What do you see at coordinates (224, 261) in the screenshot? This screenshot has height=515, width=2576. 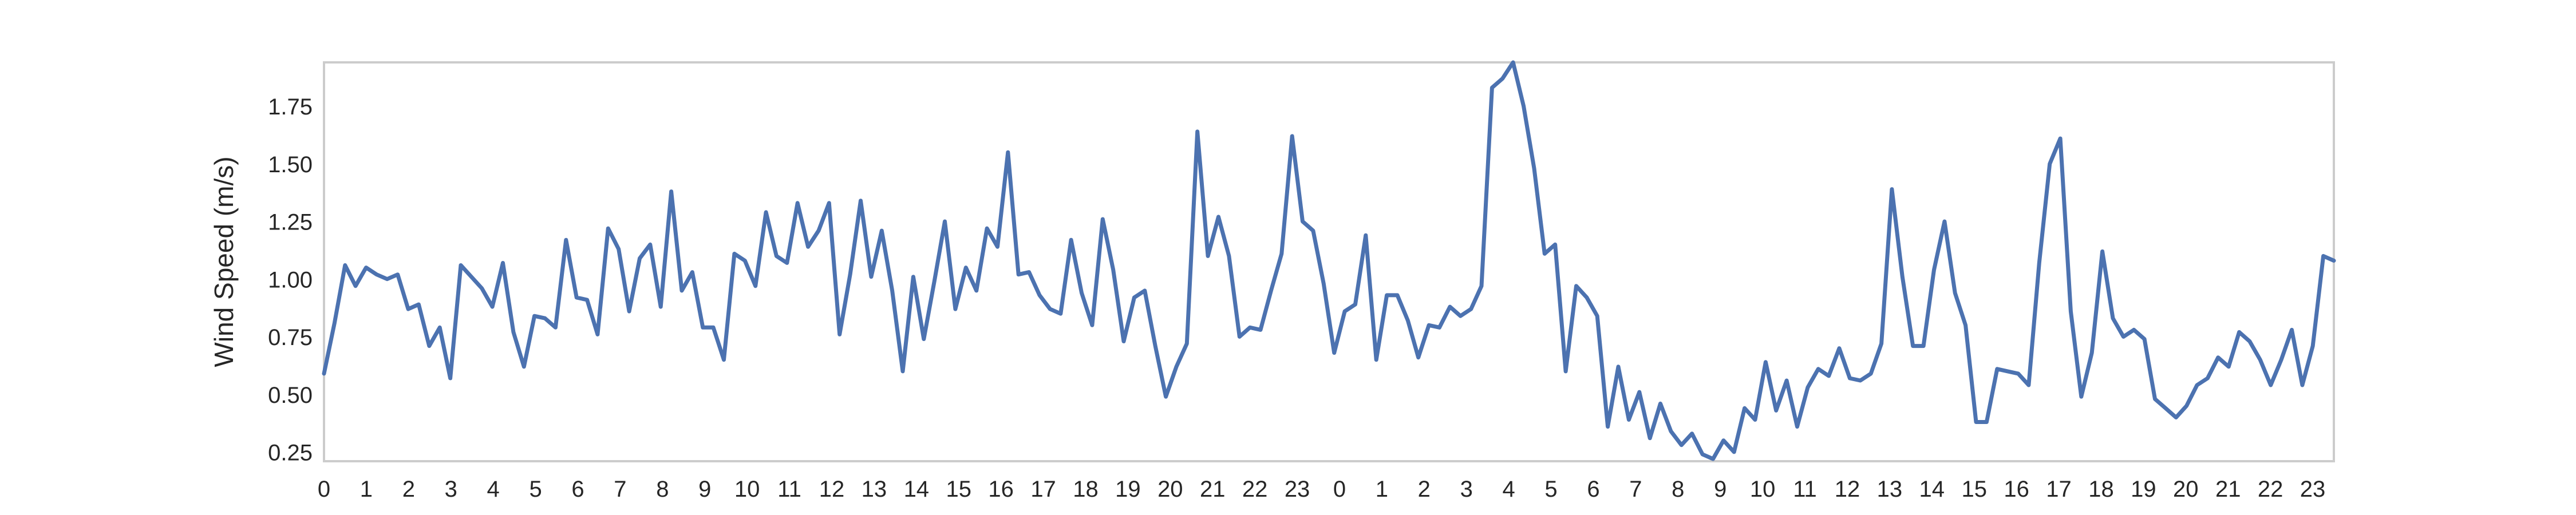 I see `y-axis-title: Wind Speed (m/s)` at bounding box center [224, 261].